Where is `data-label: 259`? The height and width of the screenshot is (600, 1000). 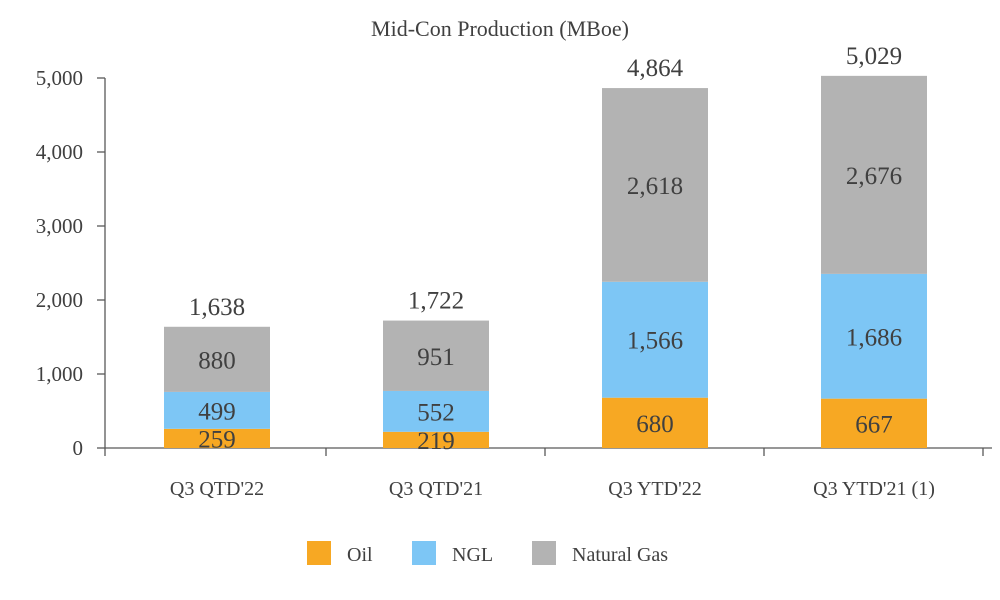 data-label: 259 is located at coordinates (217, 439).